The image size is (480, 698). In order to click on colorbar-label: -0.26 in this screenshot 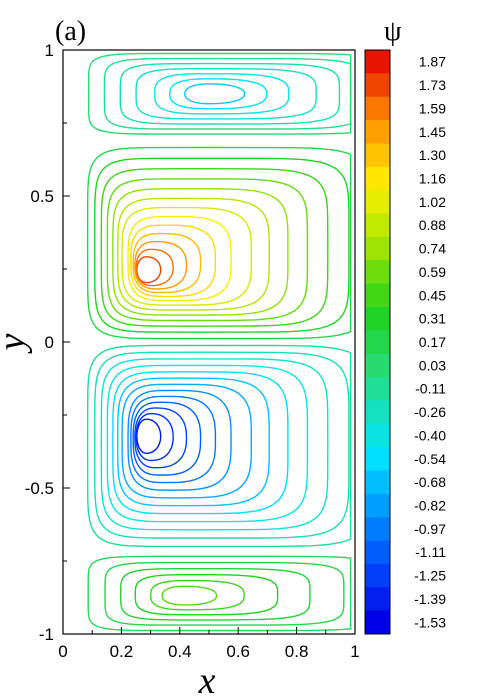, I will do `click(430, 412)`.